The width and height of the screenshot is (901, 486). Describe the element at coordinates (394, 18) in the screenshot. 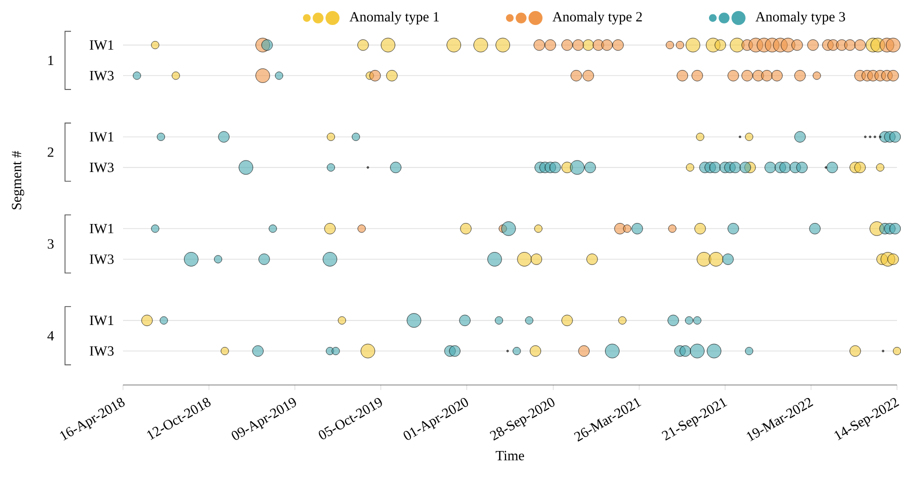

I see `legend-label: Anomaly type 1` at that location.